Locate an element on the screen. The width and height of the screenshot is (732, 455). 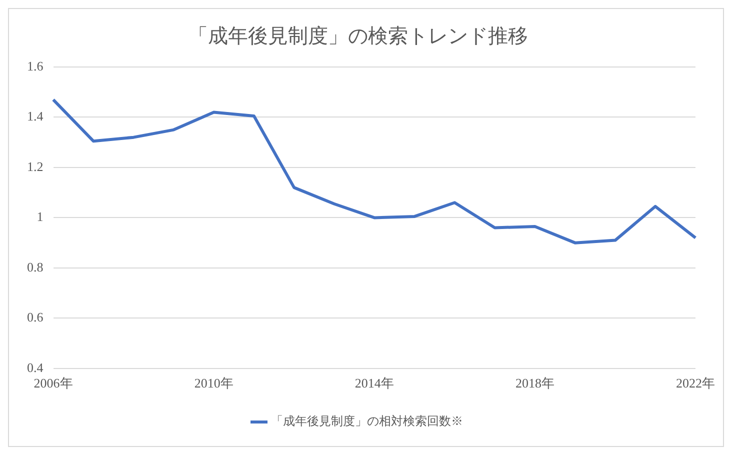
y-tick-label: 1.4 is located at coordinates (35, 116).